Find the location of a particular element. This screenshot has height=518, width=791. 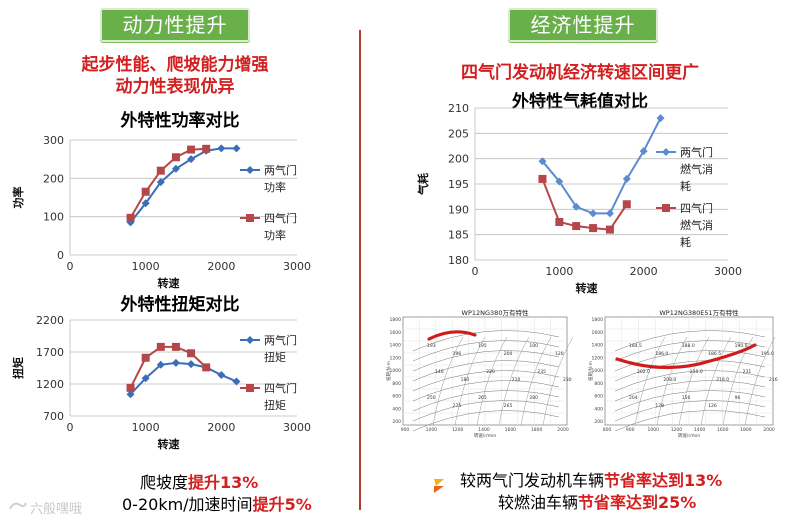

y-axis-title: 扭矩 is located at coordinates (18, 368).